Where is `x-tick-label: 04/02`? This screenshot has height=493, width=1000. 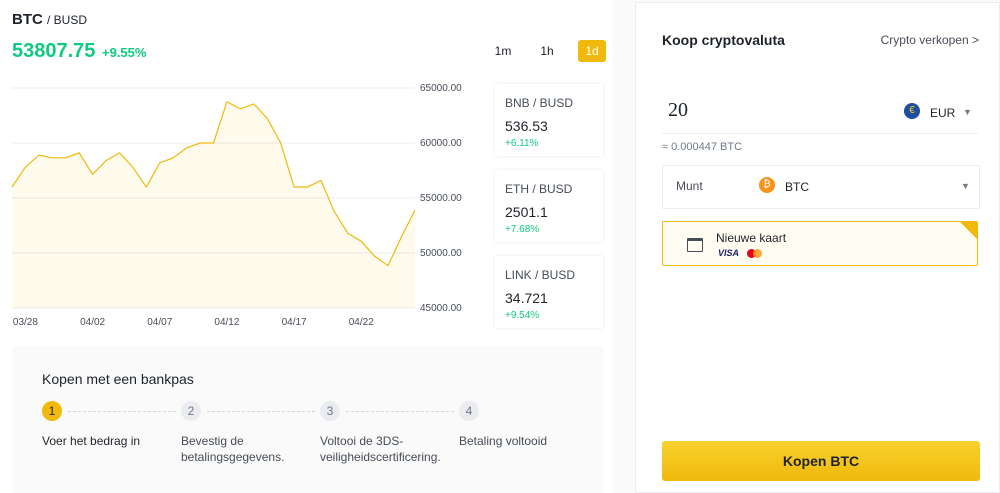
x-tick-label: 04/02 is located at coordinates (92, 322).